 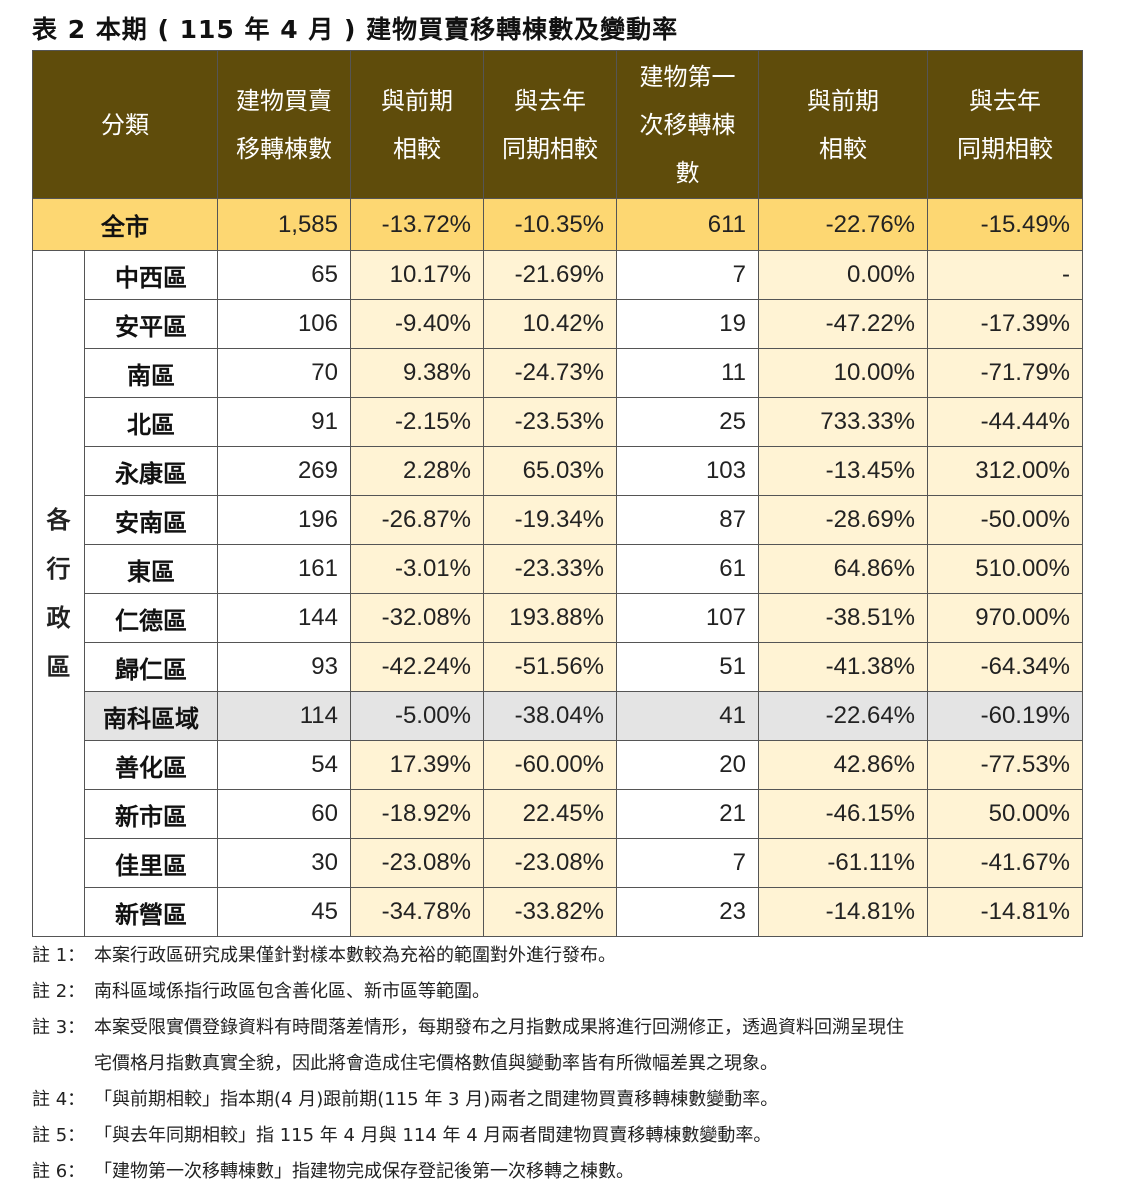 I want to click on table-cell: 50.00%, so click(x=1005, y=814).